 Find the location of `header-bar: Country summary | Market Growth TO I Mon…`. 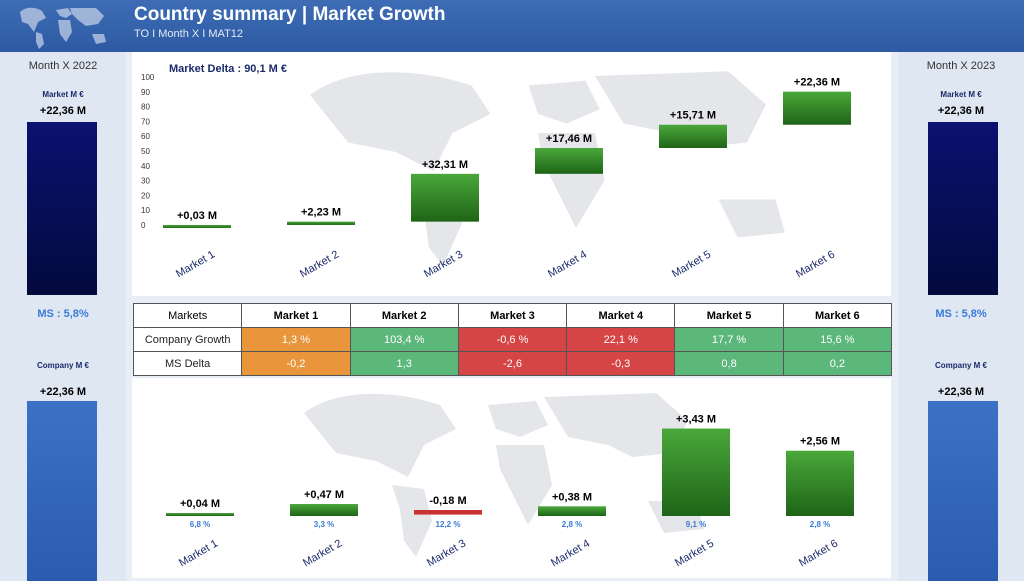

header-bar: Country summary | Market Growth TO I Mon… is located at coordinates (512, 26).